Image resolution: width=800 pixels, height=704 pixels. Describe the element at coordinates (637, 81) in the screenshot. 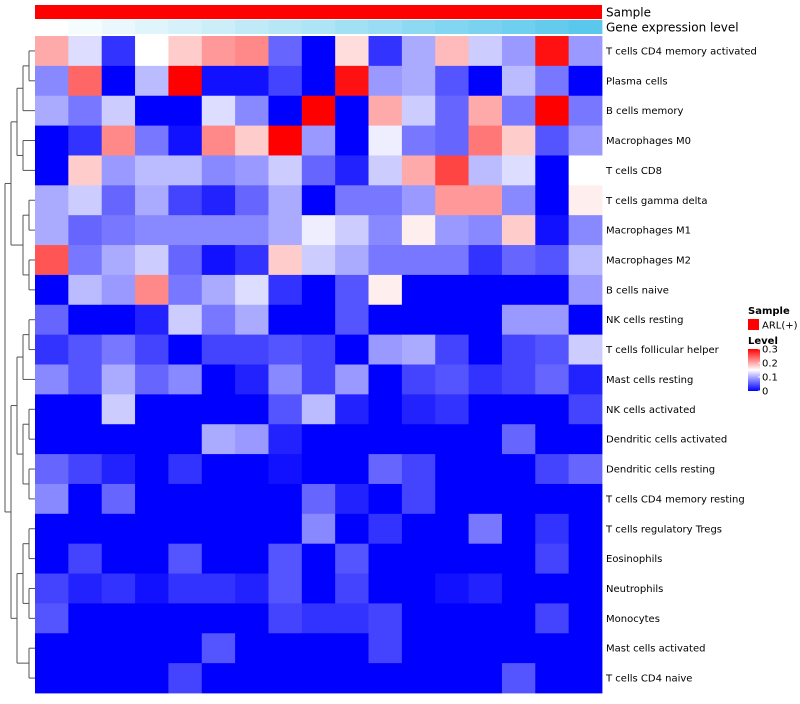

I see `row-label: Plasma cells` at that location.